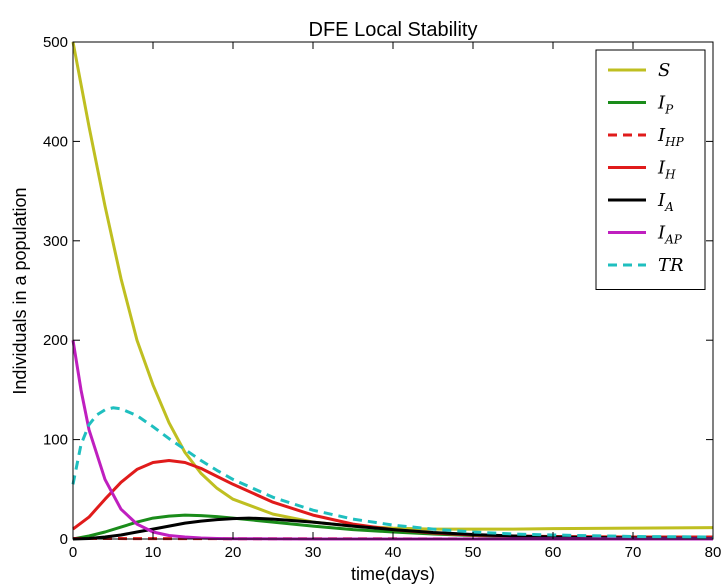 This screenshot has height=584, width=722. I want to click on legend: S IP IHP IH IA IAP TR, so click(650, 169).